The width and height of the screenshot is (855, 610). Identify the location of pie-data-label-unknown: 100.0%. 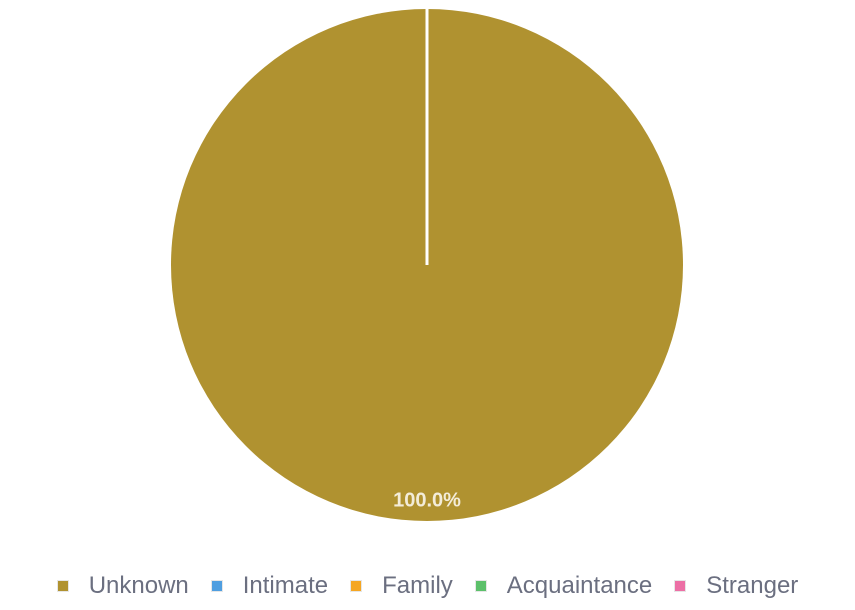
(427, 500).